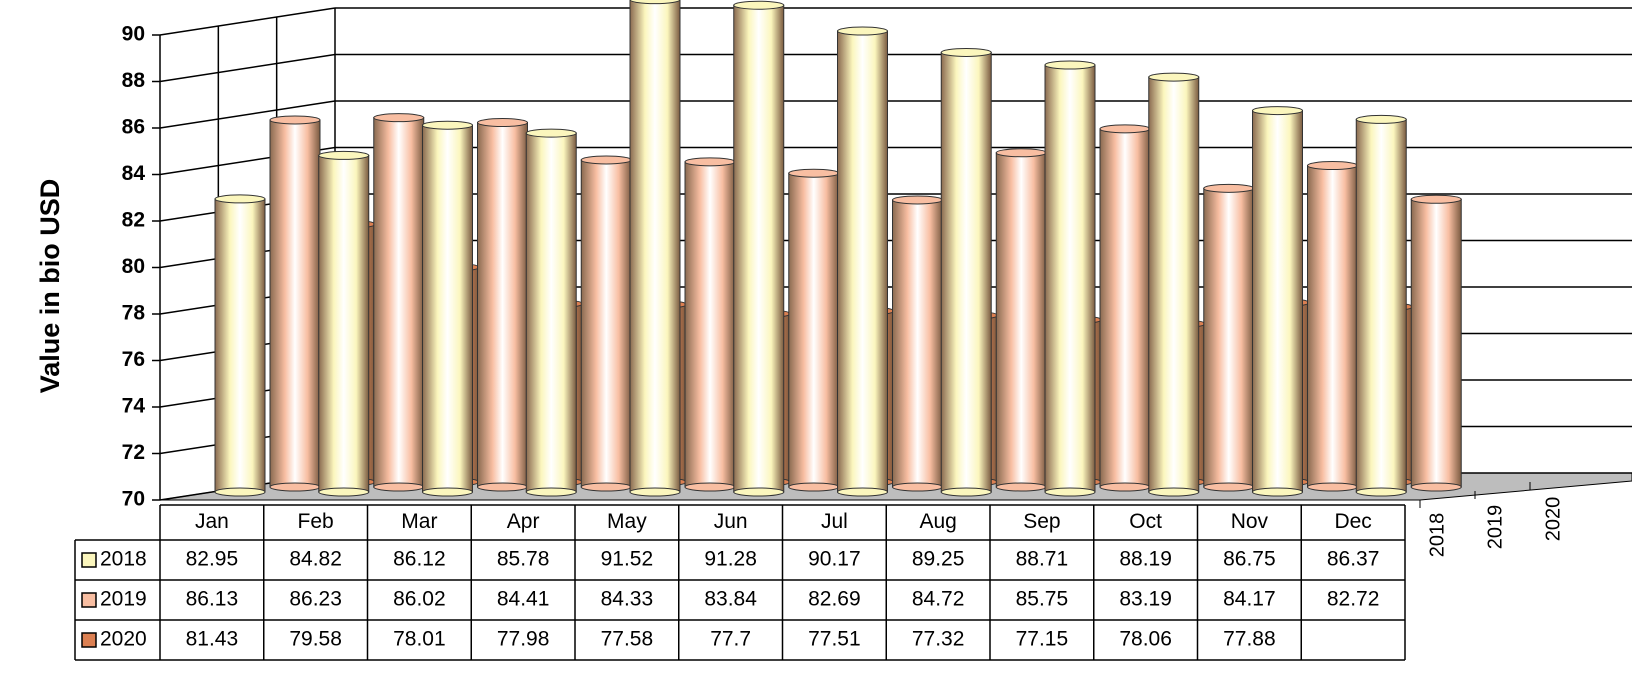  What do you see at coordinates (627, 639) in the screenshot?
I see `table-cell: 77.58` at bounding box center [627, 639].